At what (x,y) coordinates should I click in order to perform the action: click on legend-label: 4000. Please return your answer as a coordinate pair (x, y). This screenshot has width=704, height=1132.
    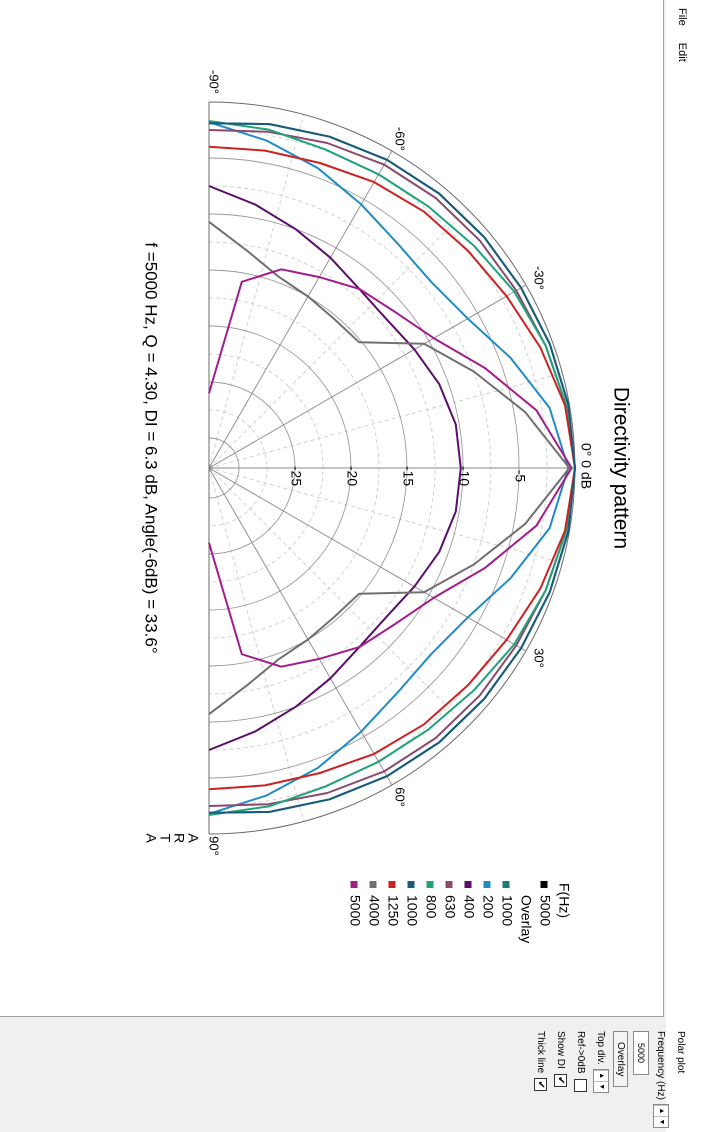
    Looking at the image, I should click on (374, 910).